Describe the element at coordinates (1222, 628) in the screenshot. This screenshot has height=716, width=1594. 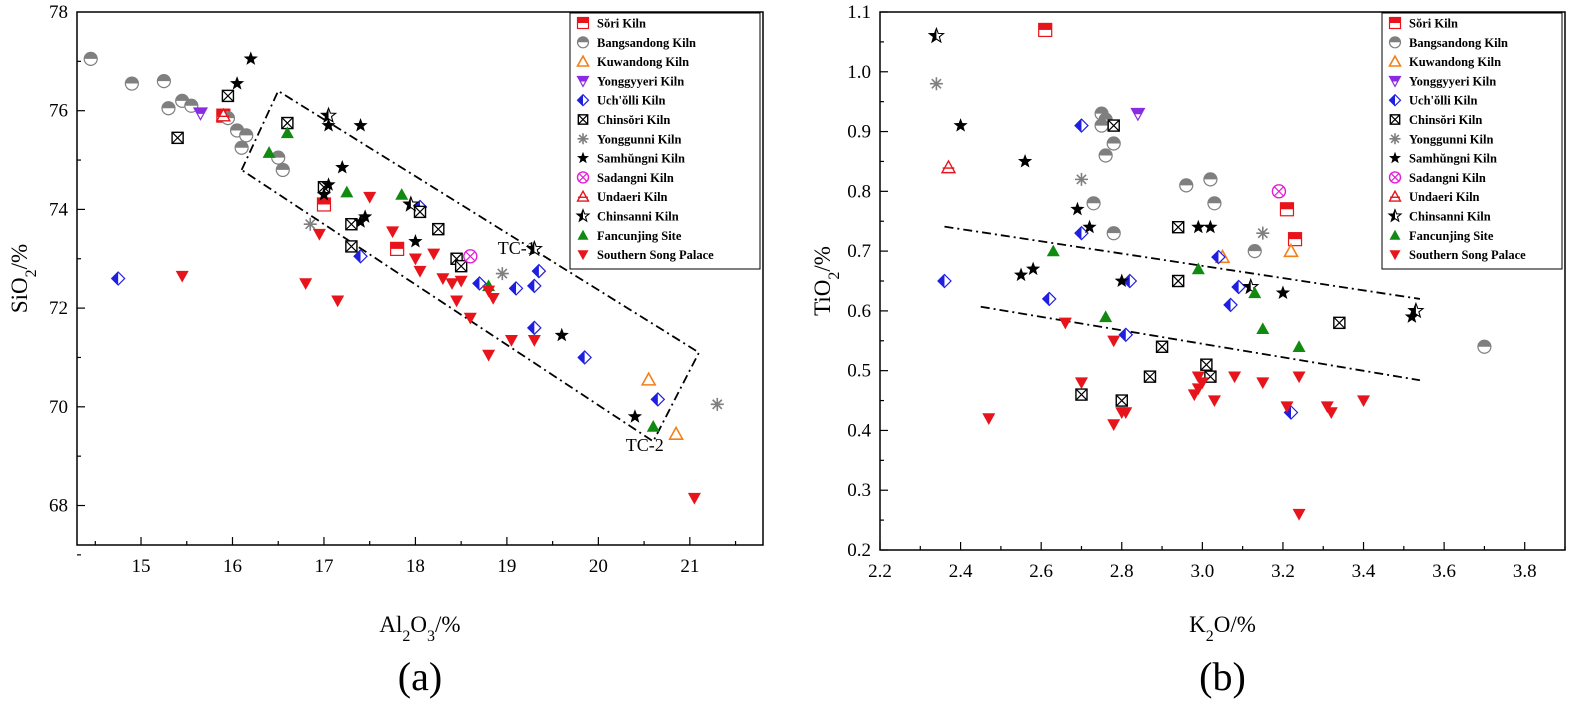
I see `x-axis-title: K2O/%` at that location.